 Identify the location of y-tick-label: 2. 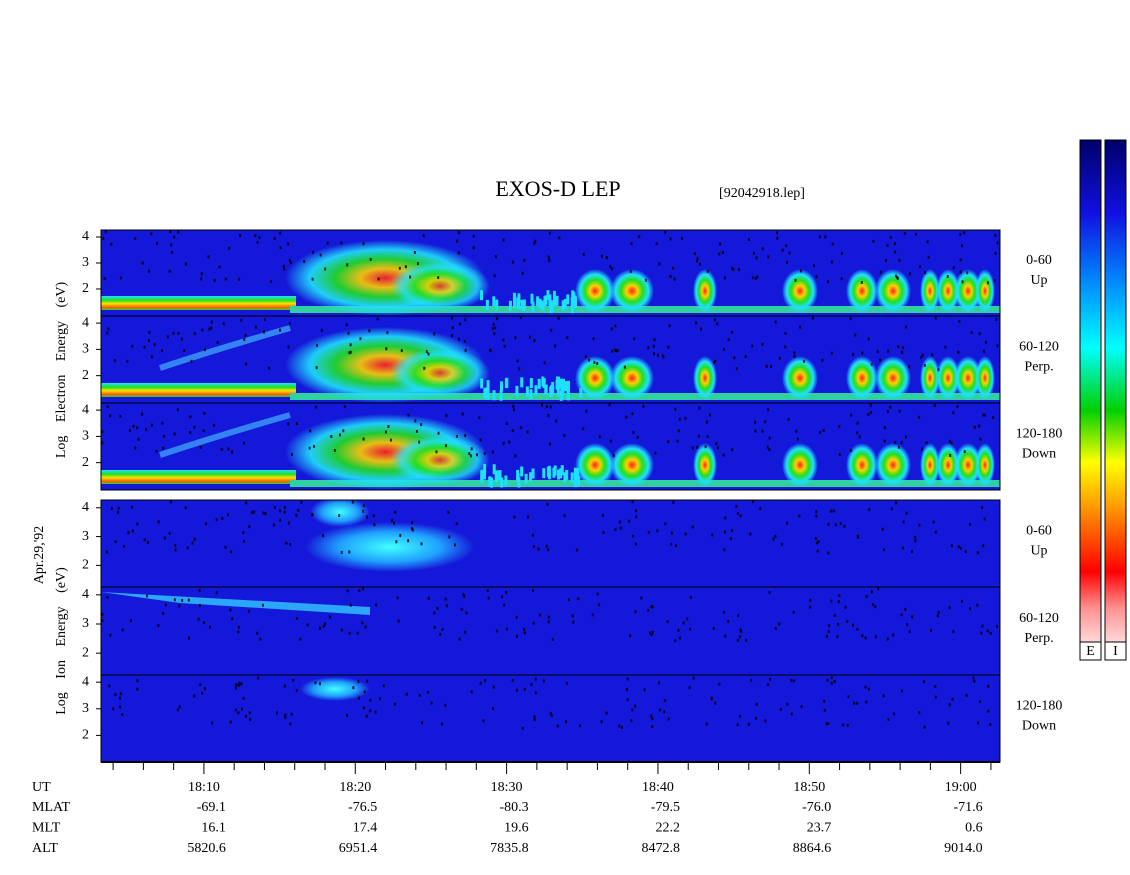
(85, 652).